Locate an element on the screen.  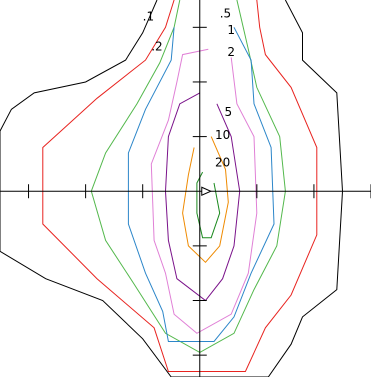
contour-label-8: 20 is located at coordinates (222, 162).